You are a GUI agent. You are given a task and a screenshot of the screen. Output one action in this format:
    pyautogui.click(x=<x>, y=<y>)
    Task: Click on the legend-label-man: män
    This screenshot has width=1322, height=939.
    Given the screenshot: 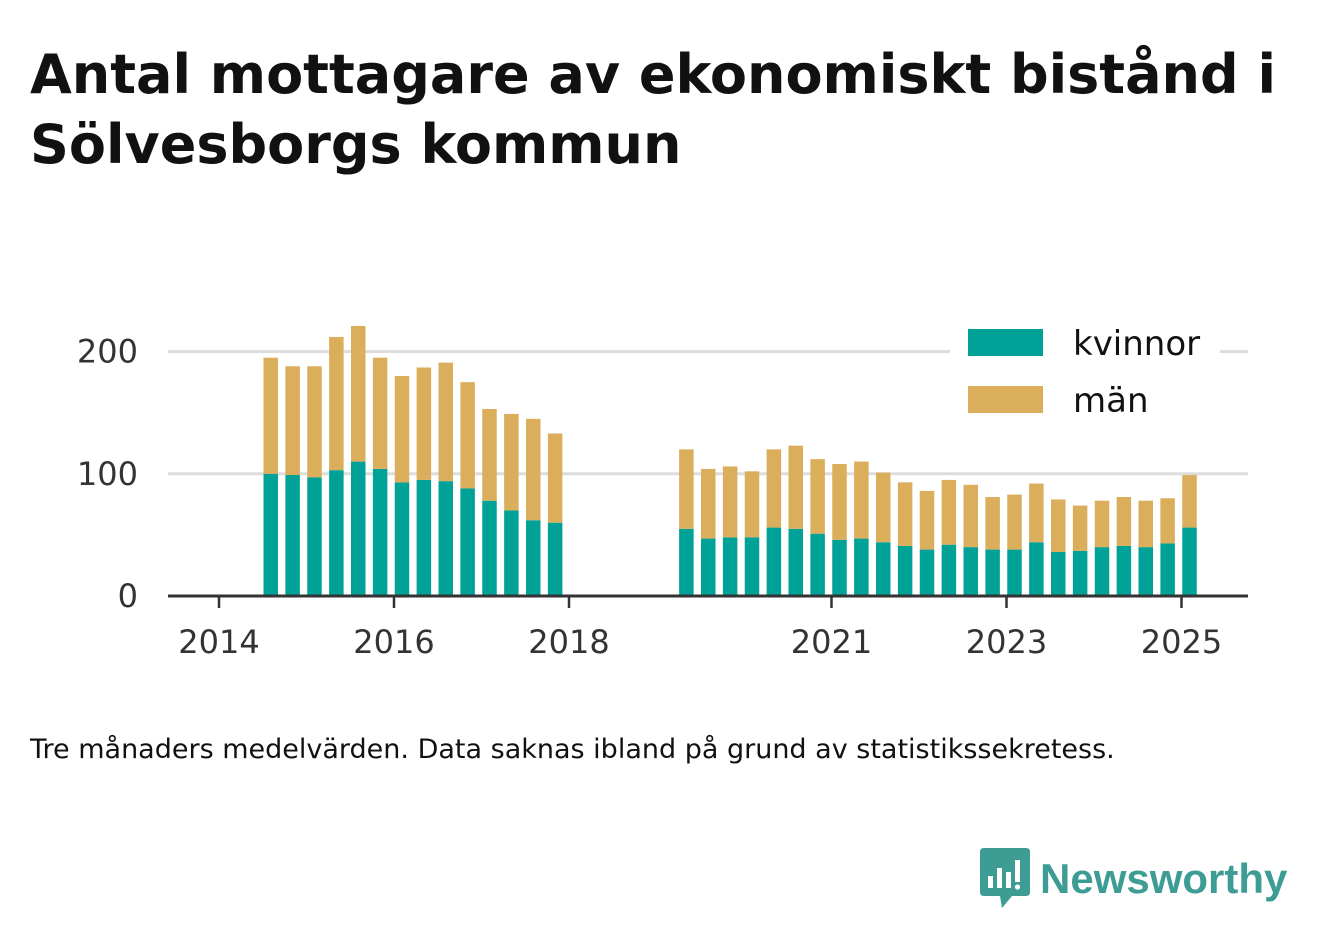 What is the action you would take?
    pyautogui.click(x=1111, y=401)
    